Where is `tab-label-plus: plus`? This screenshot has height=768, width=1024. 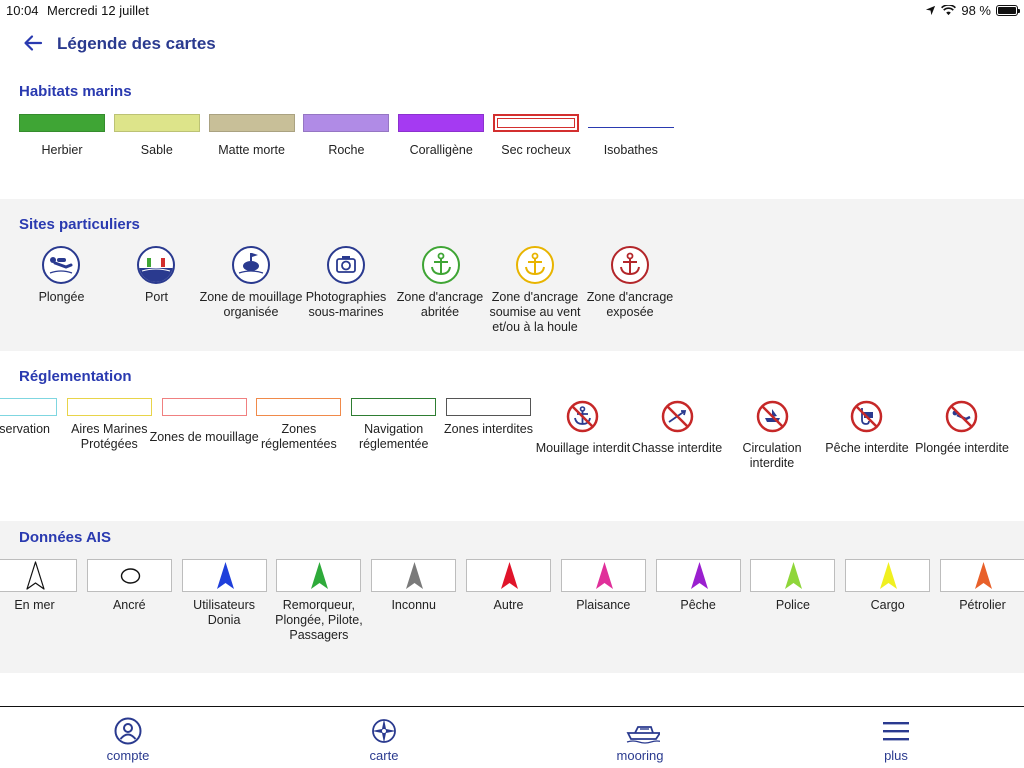 tab-label-plus: plus is located at coordinates (896, 755).